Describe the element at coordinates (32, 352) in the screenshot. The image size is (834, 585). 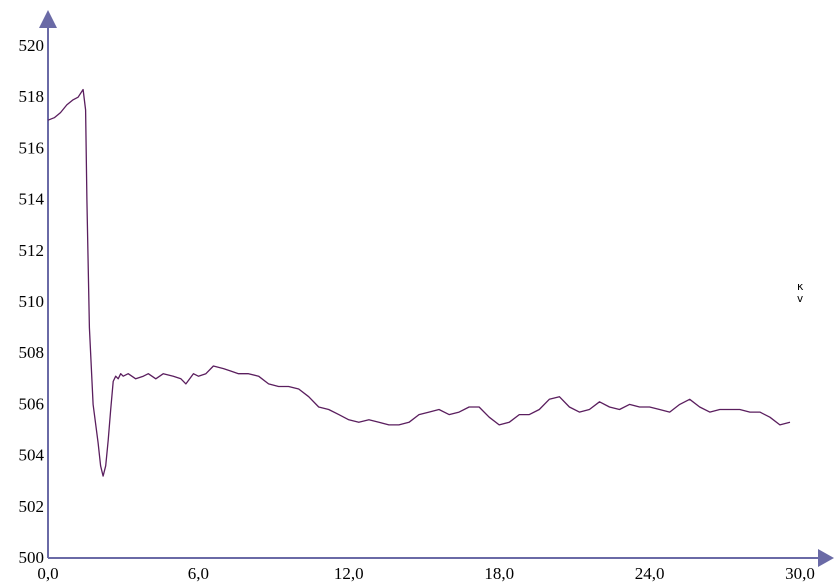
I see `y-tick-label: 508` at that location.